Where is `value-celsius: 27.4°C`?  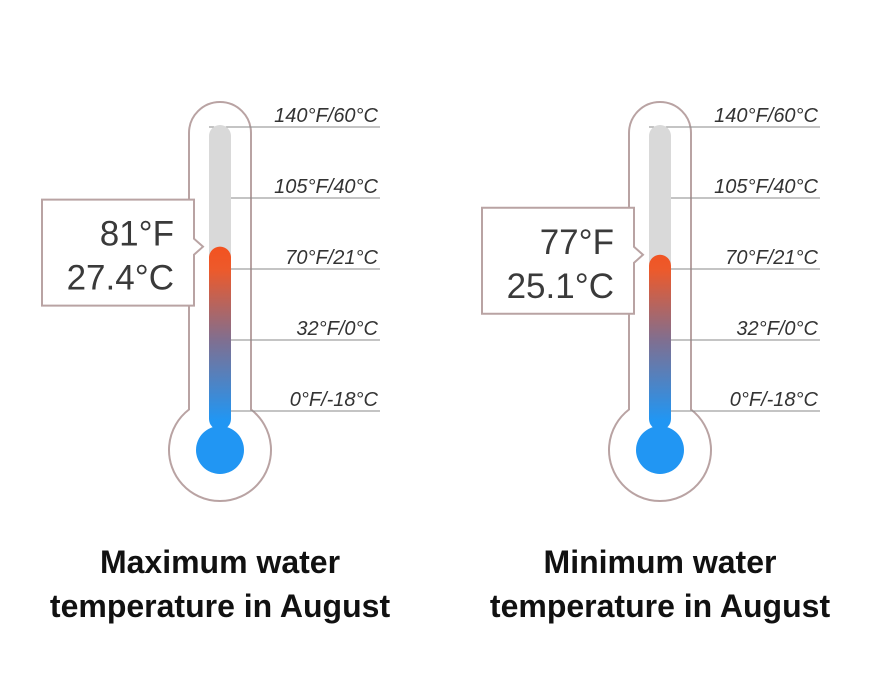
value-celsius: 27.4°C is located at coordinates (120, 278).